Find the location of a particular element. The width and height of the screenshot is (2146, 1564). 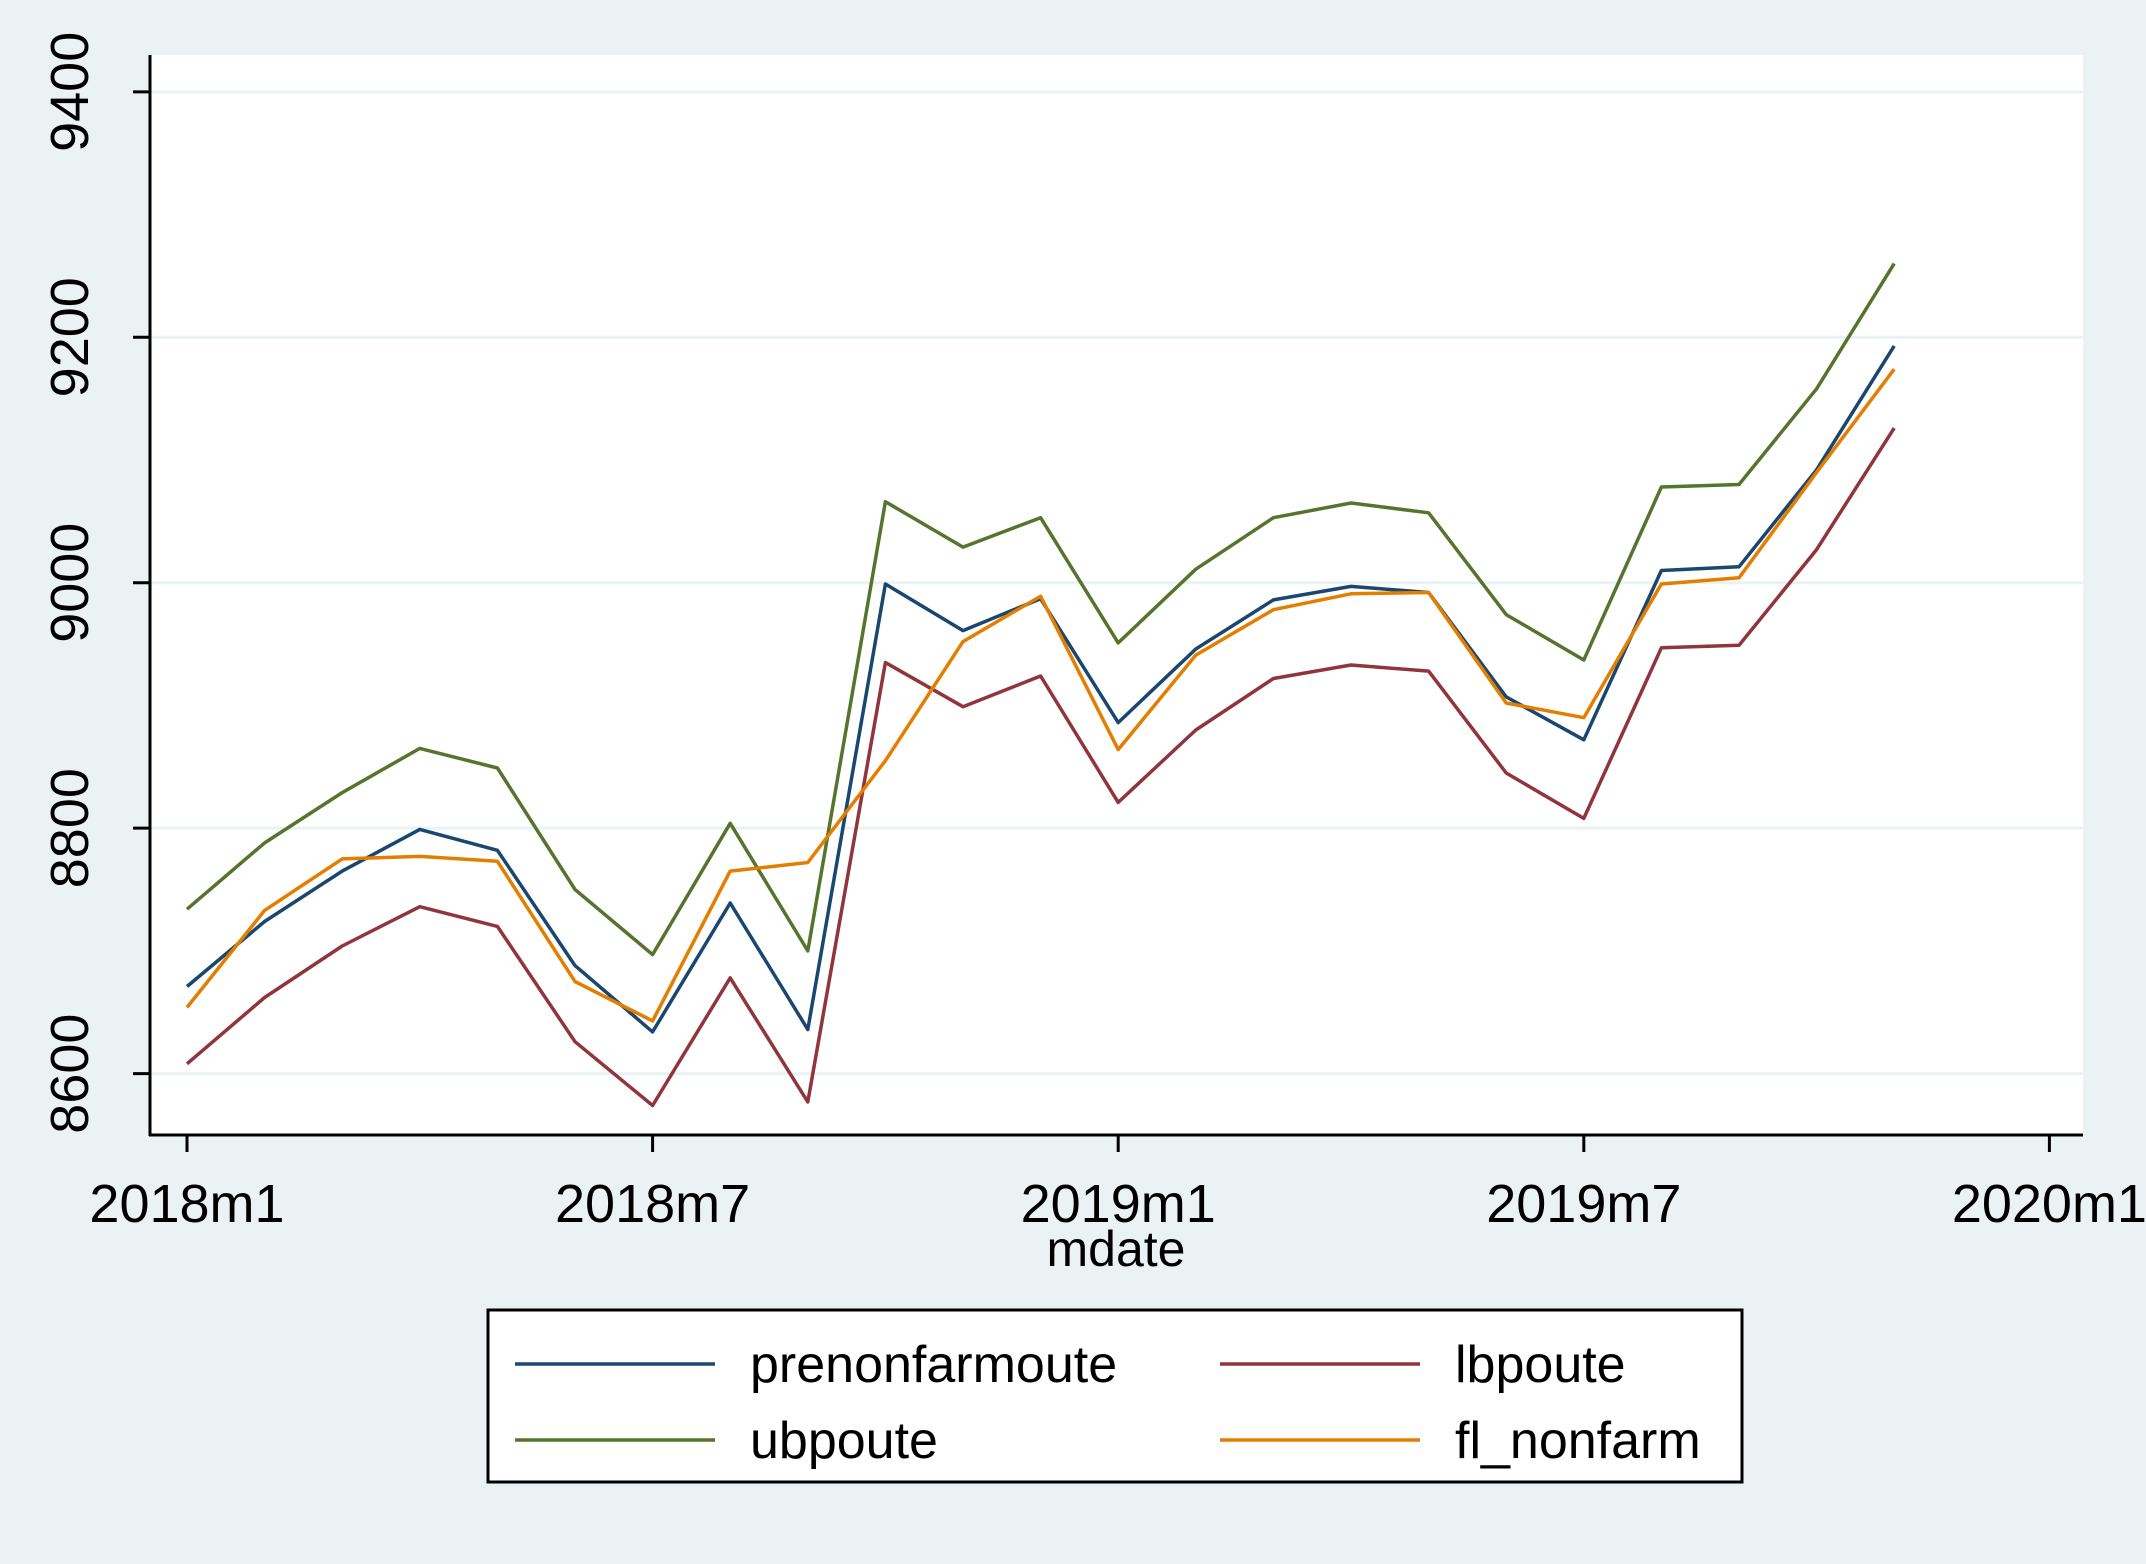

legend-label: prenonfarmoute is located at coordinates (933, 1365).